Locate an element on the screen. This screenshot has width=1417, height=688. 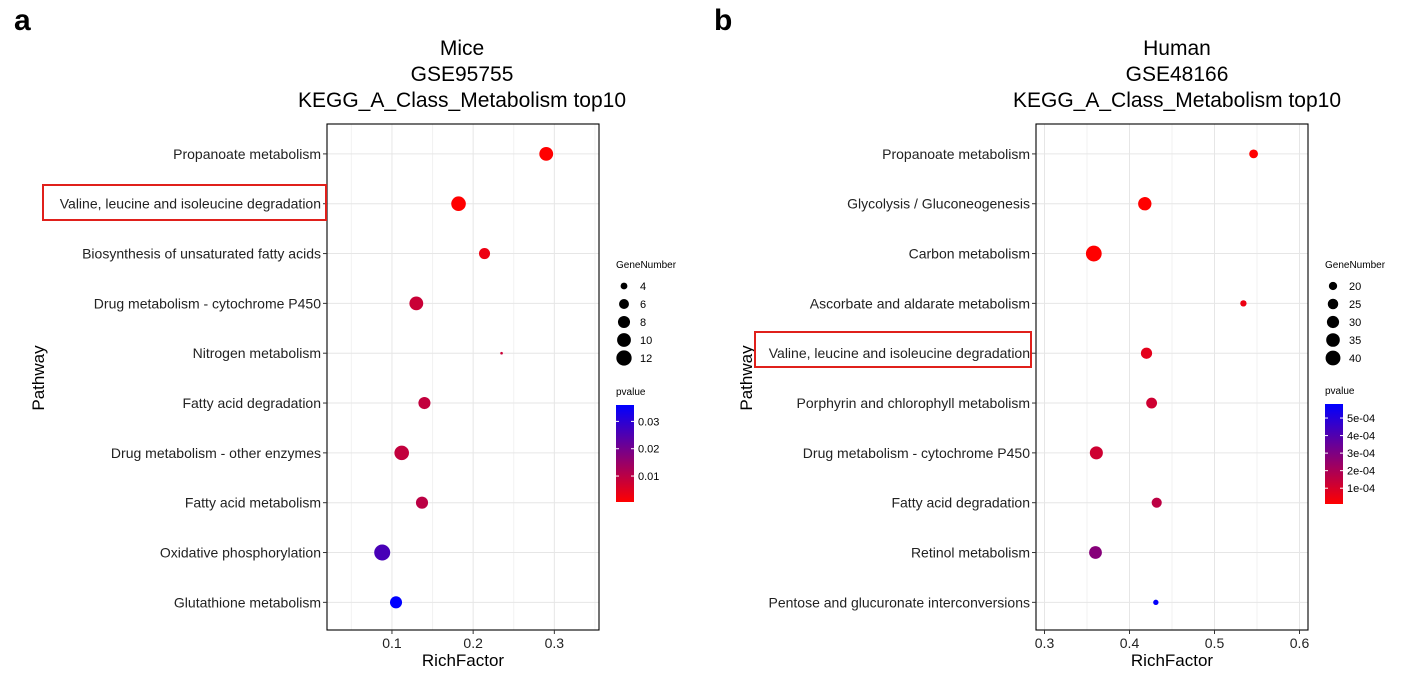
x-tick-label: 0.4 is located at coordinates (1130, 643).